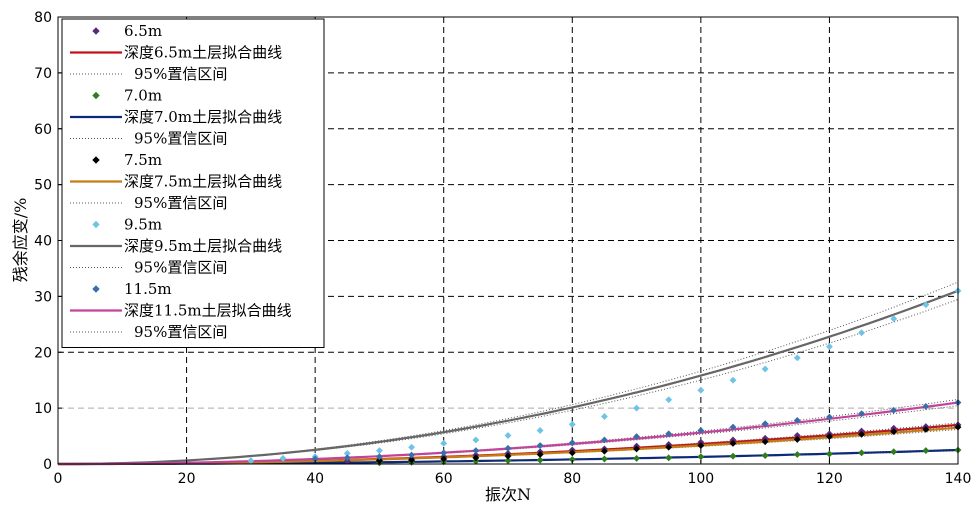 The width and height of the screenshot is (980, 515). Describe the element at coordinates (513, 473) in the screenshot. I see `x-axis-ticks: 0 20 40 60 80 100 120 140` at that location.